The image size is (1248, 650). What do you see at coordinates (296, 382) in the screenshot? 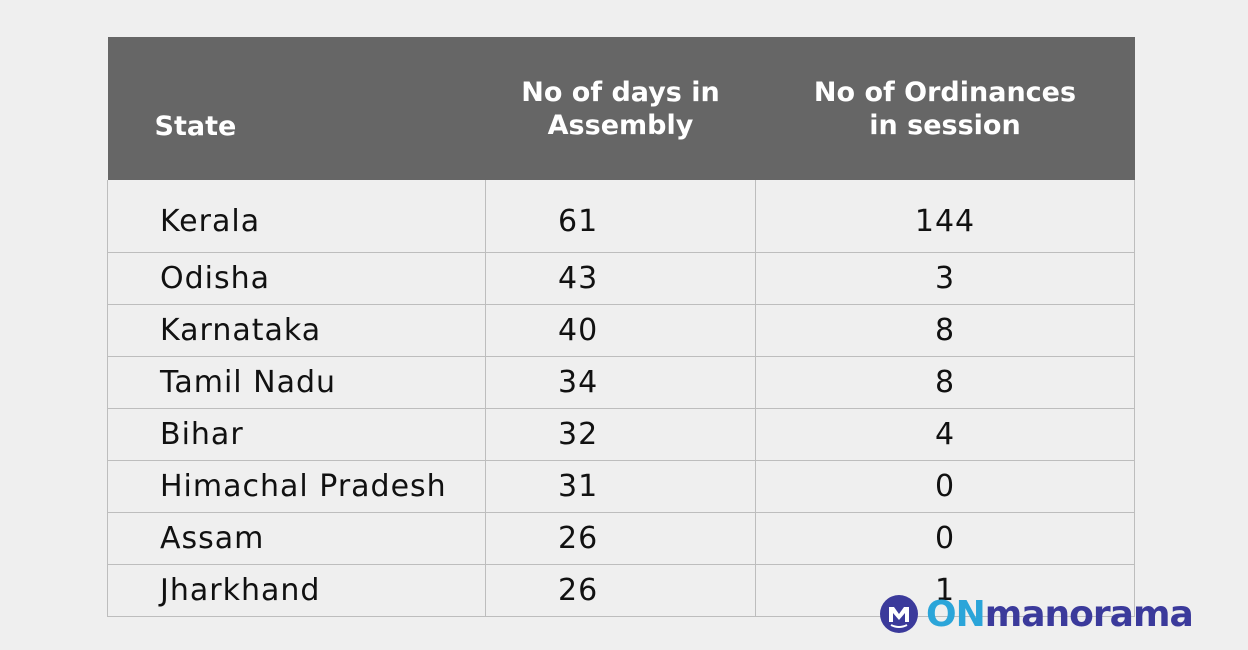
I see `cell-state: Tamil Nadu` at bounding box center [296, 382].